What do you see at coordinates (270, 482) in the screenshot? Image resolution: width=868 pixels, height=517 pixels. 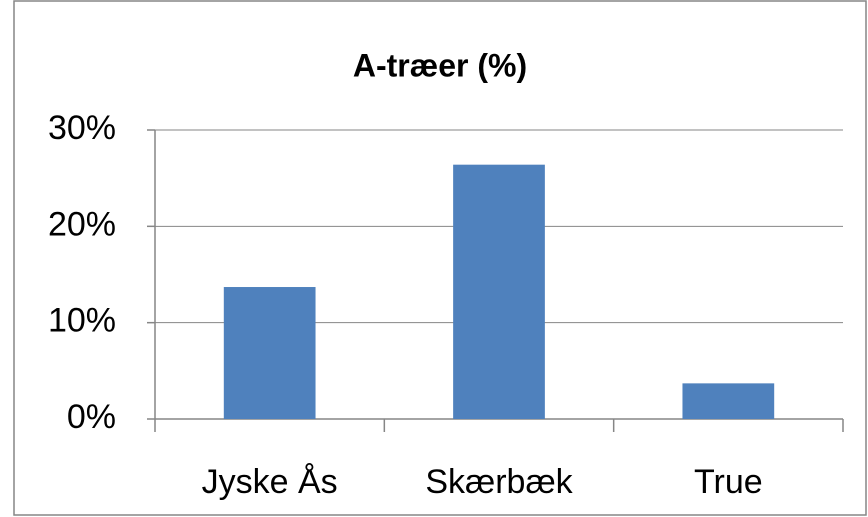 I see `x-tick-label: Jyske Ås` at bounding box center [270, 482].